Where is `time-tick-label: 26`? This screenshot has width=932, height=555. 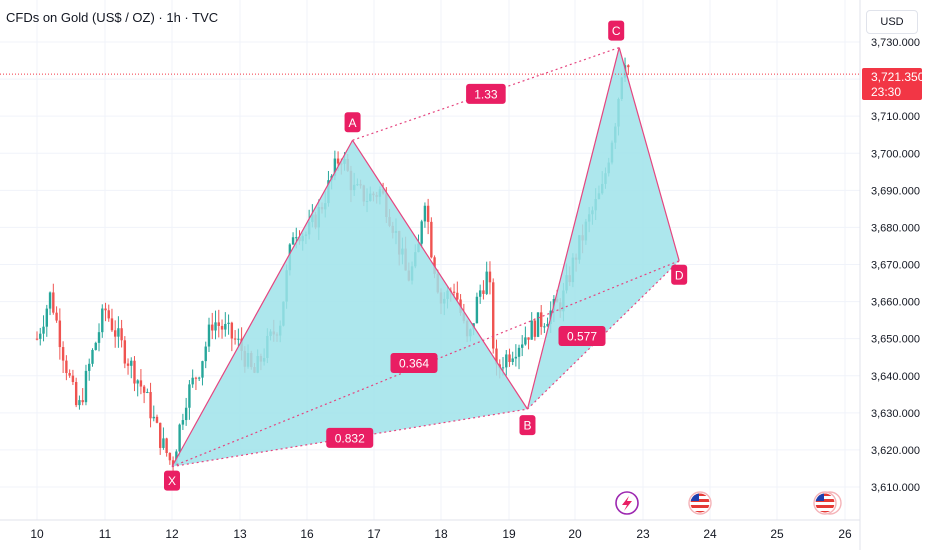
time-tick-label: 26 is located at coordinates (845, 534).